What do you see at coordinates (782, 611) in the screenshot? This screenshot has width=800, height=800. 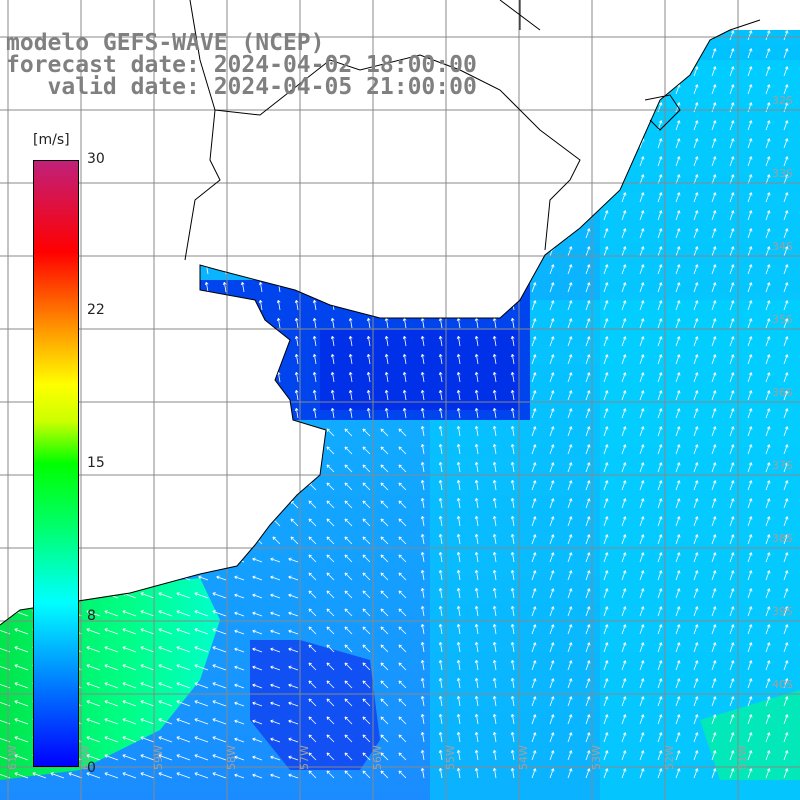 I see `latitude-label: 39S` at bounding box center [782, 611].